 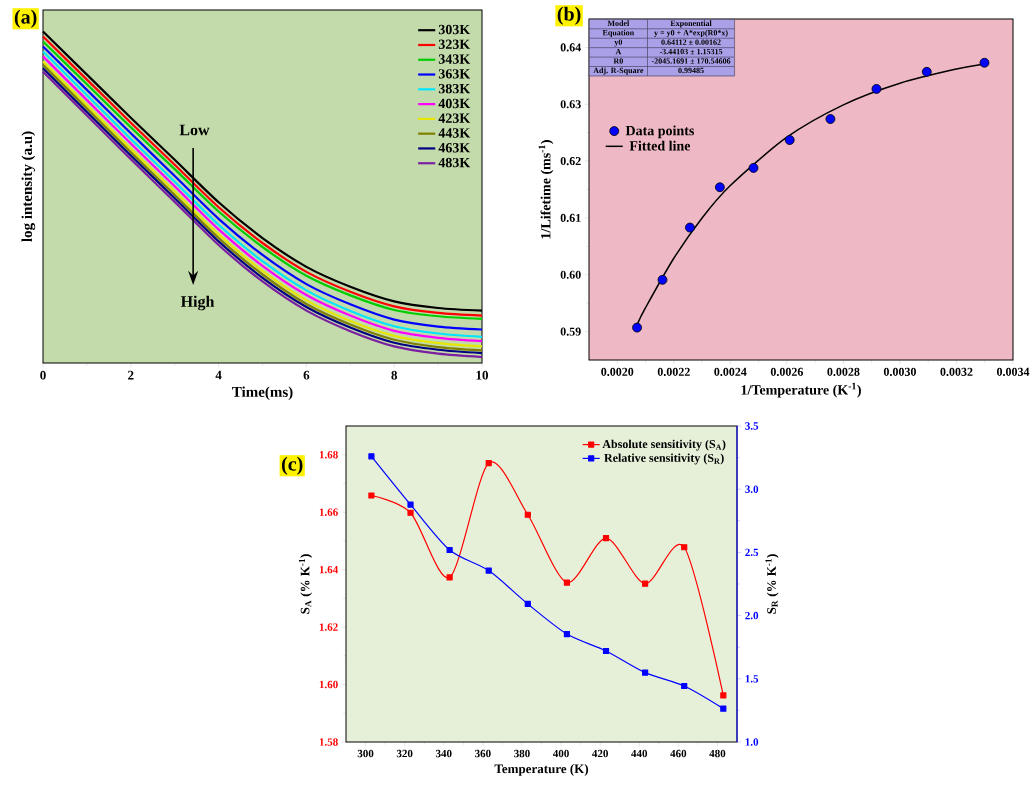 I want to click on annotation: y0, so click(x=618, y=43).